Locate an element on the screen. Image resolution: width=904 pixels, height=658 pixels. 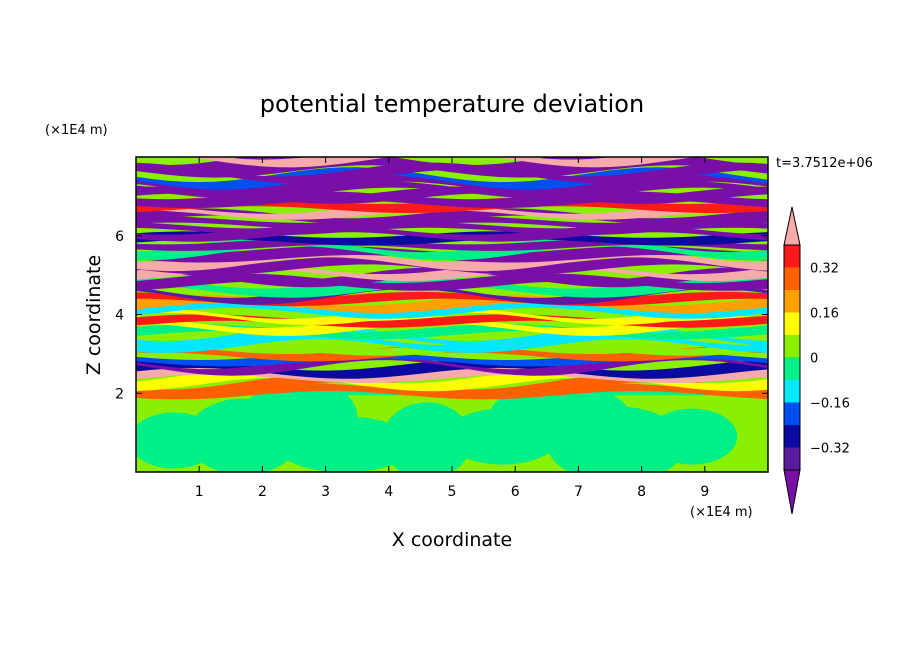
colorbar-label: −0.16 is located at coordinates (830, 404).